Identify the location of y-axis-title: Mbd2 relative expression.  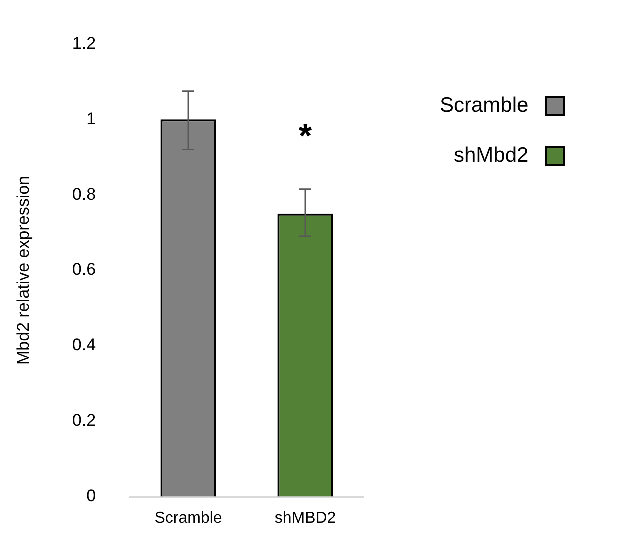
(23, 270).